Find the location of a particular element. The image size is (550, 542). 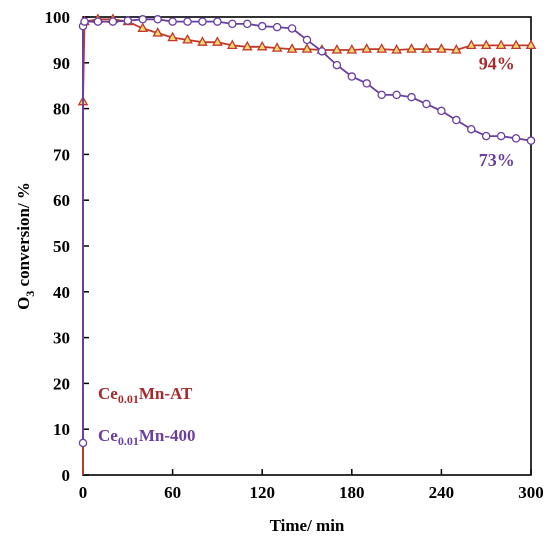

x-axis-title: Time/ min is located at coordinates (307, 525).